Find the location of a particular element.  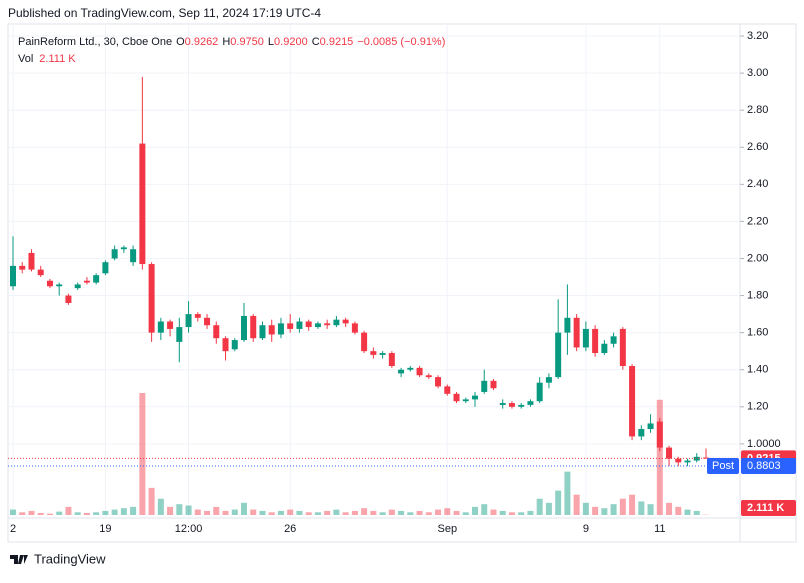

x-tick-label: 12:00 is located at coordinates (189, 529).